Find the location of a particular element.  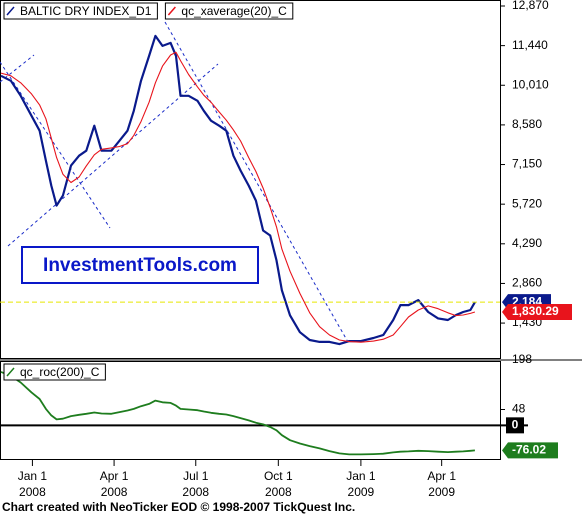

y-tick-label: 48 is located at coordinates (519, 409).